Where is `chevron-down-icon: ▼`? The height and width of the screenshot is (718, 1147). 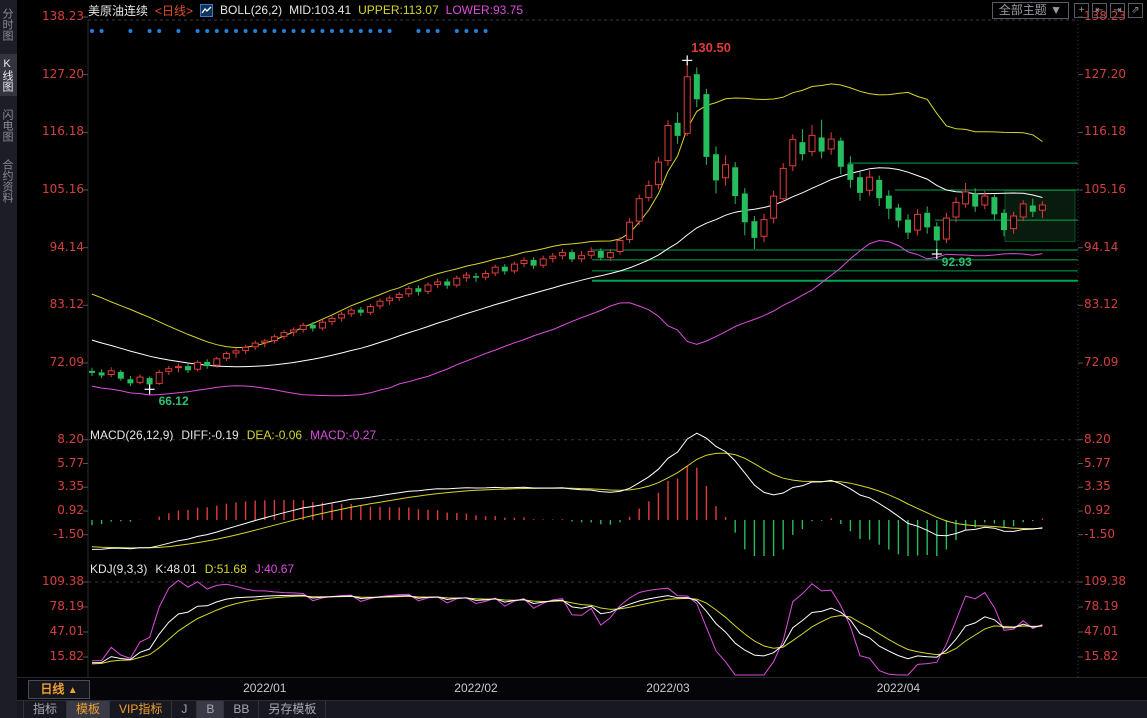 chevron-down-icon: ▼ is located at coordinates (1056, 10).